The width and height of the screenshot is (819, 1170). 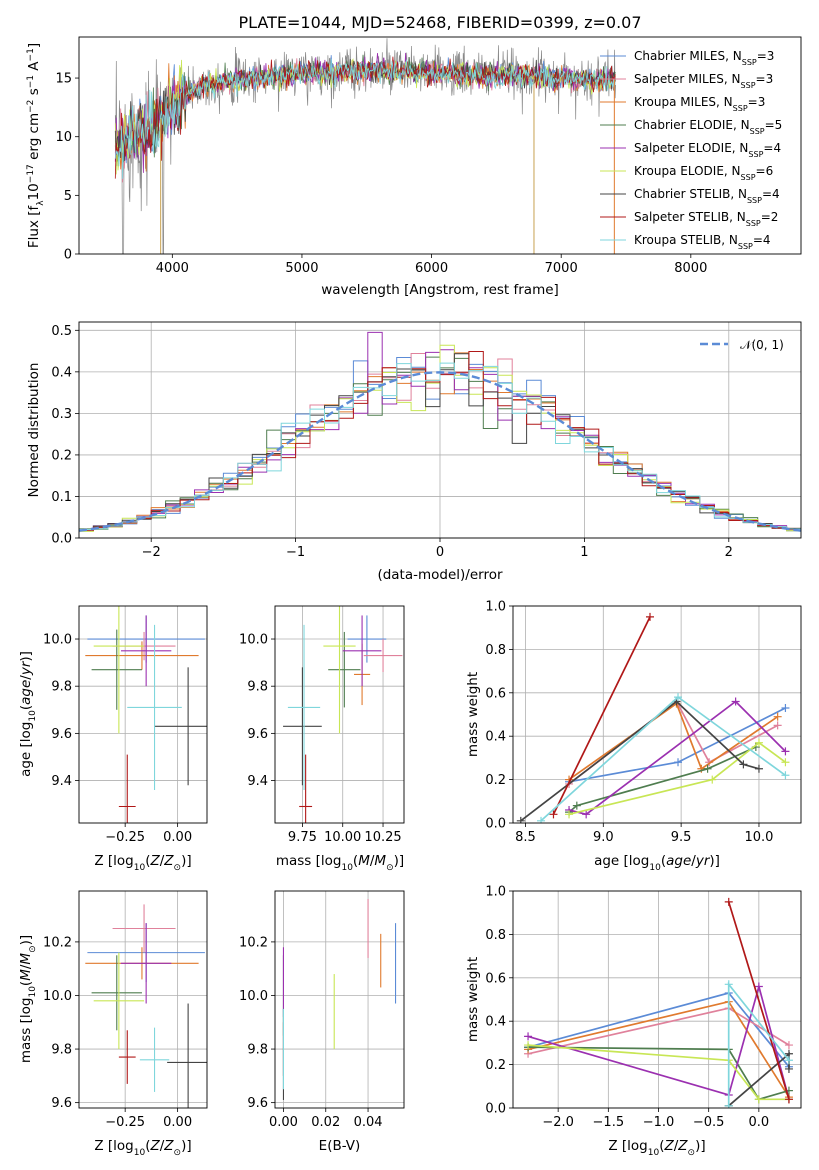 I want to click on x-tick-label: 10.0, so click(x=758, y=837).